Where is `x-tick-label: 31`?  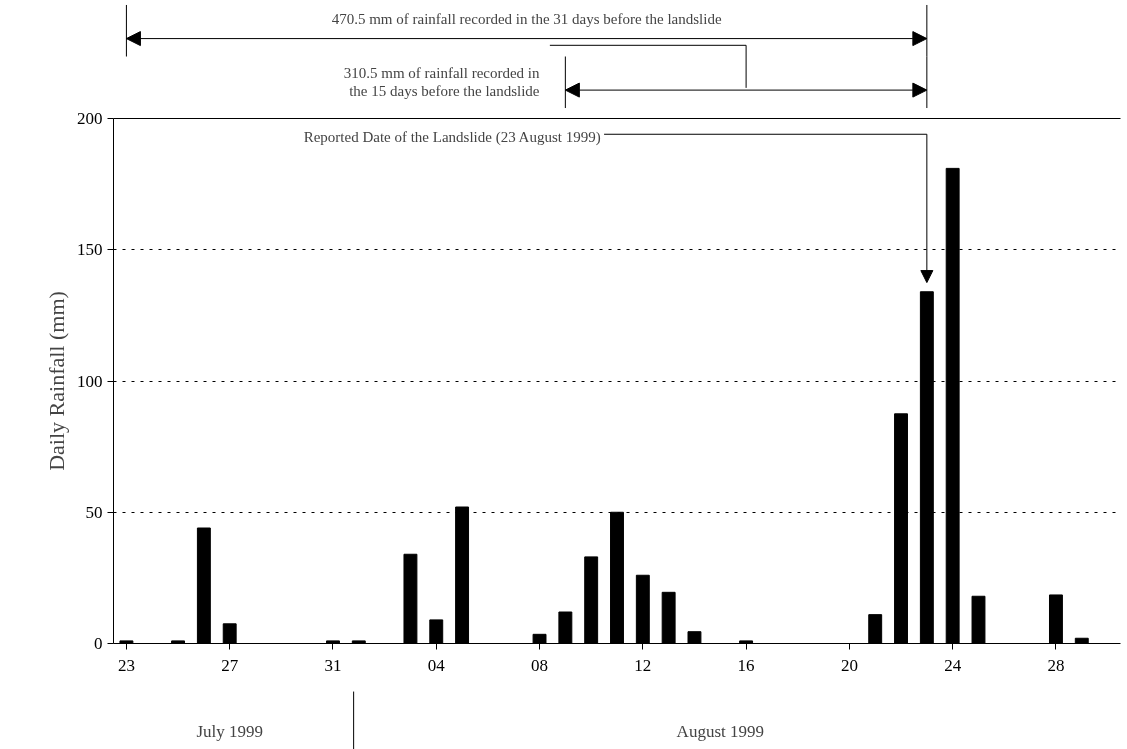
x-tick-label: 31 is located at coordinates (333, 665).